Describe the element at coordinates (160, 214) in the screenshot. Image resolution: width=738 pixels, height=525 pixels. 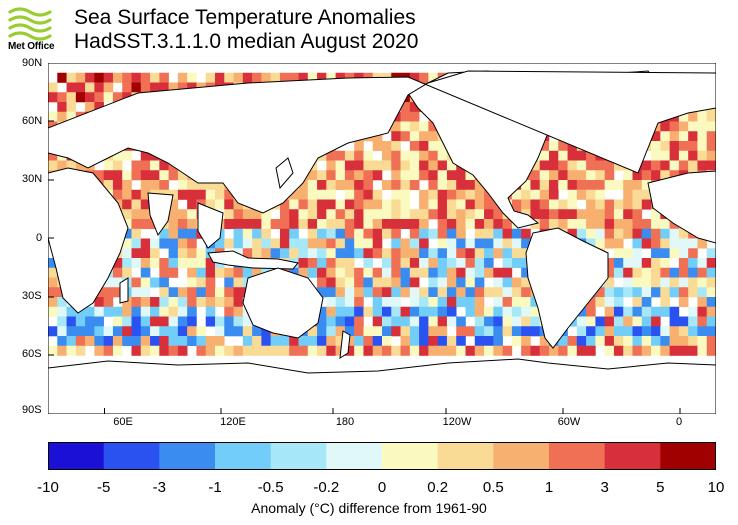
I see `india` at that location.